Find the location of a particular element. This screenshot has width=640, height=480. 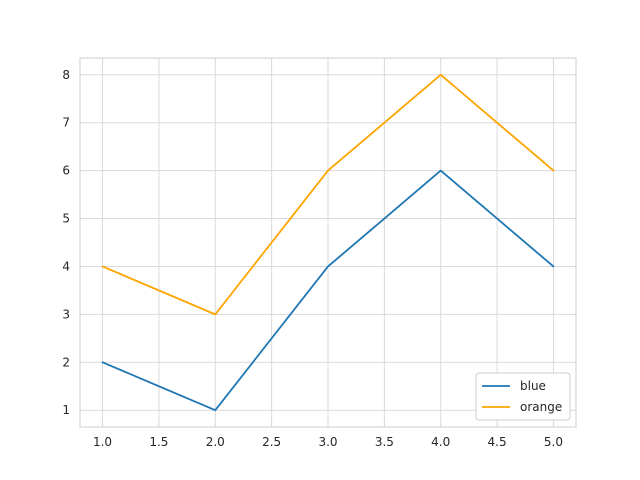

legend-box is located at coordinates (523, 396).